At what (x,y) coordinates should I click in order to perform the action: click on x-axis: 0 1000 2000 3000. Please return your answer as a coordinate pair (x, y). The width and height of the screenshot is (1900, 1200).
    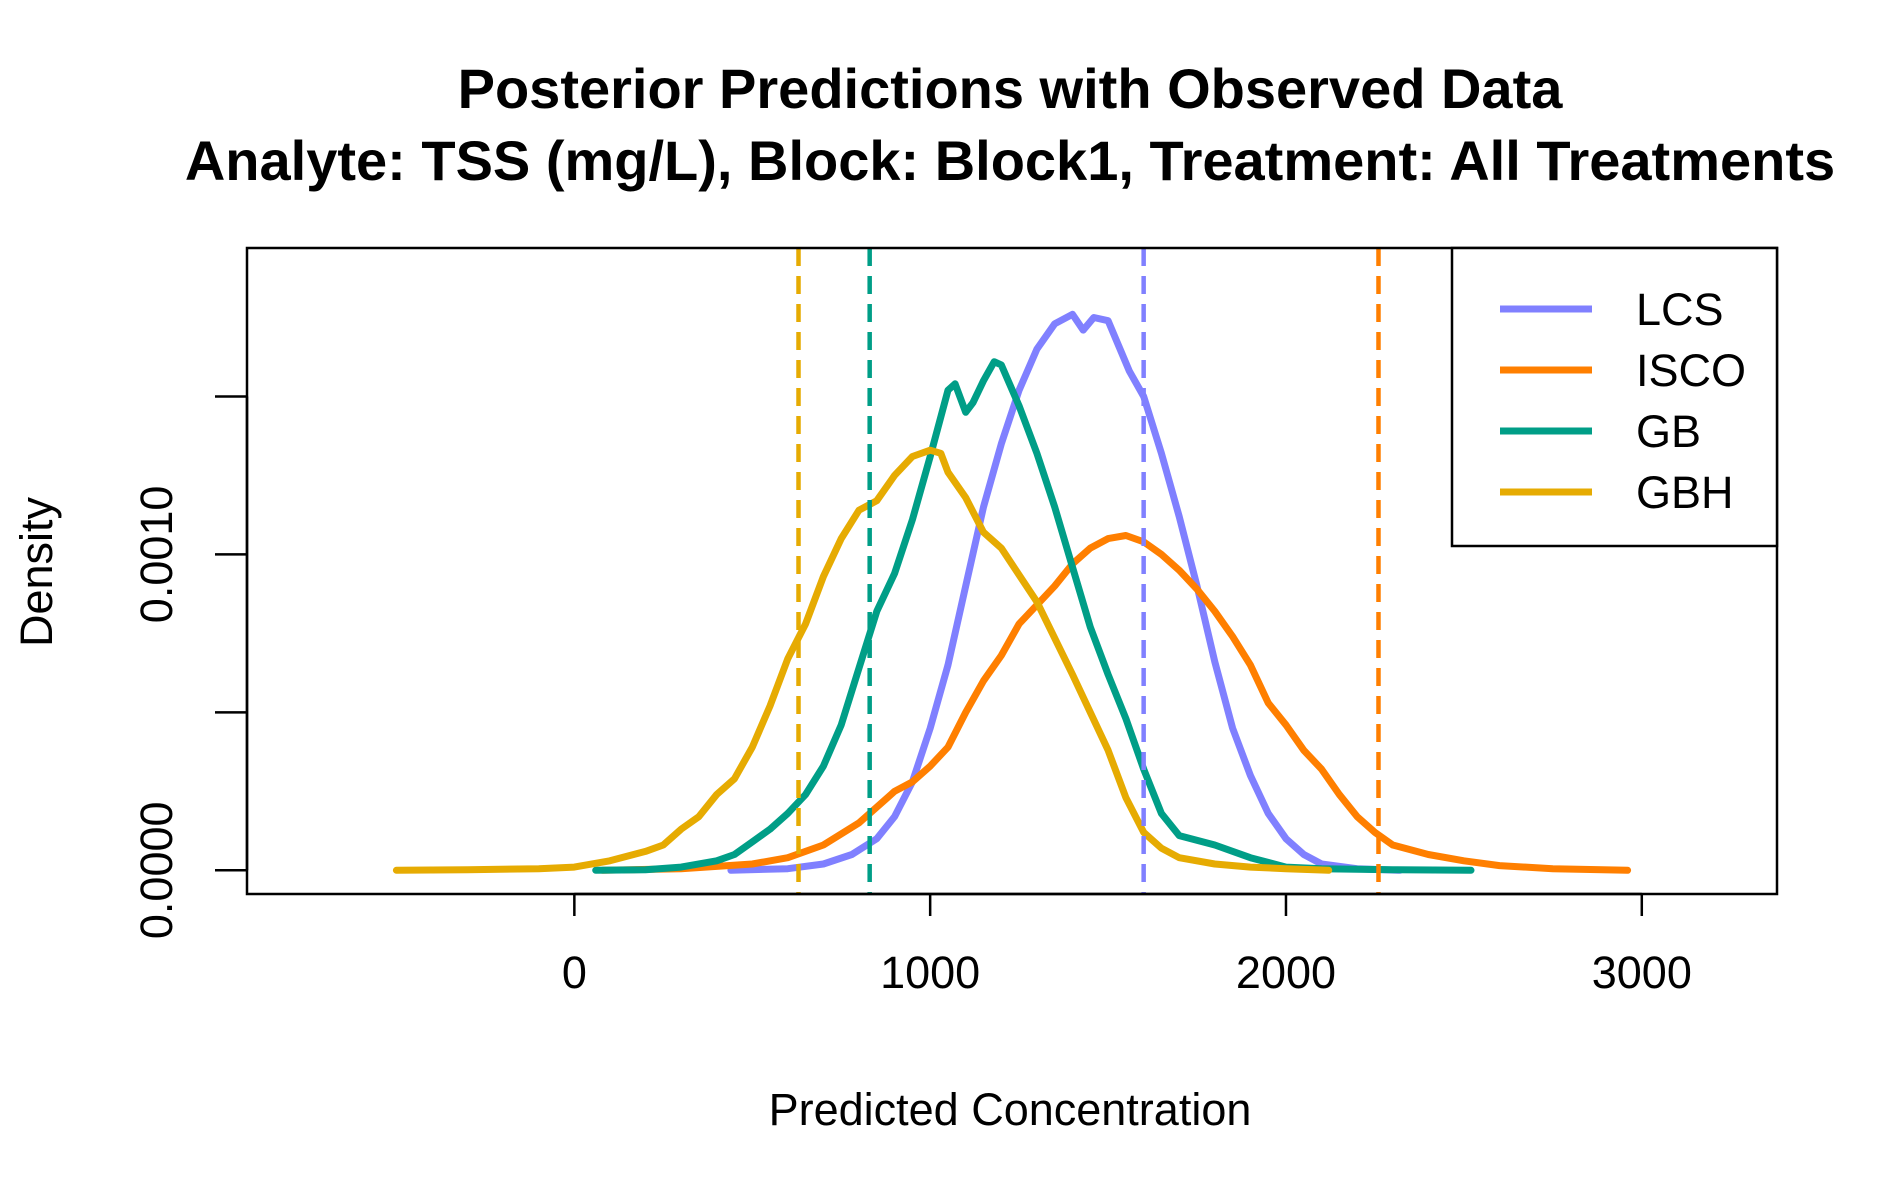
    Looking at the image, I should click on (1127, 945).